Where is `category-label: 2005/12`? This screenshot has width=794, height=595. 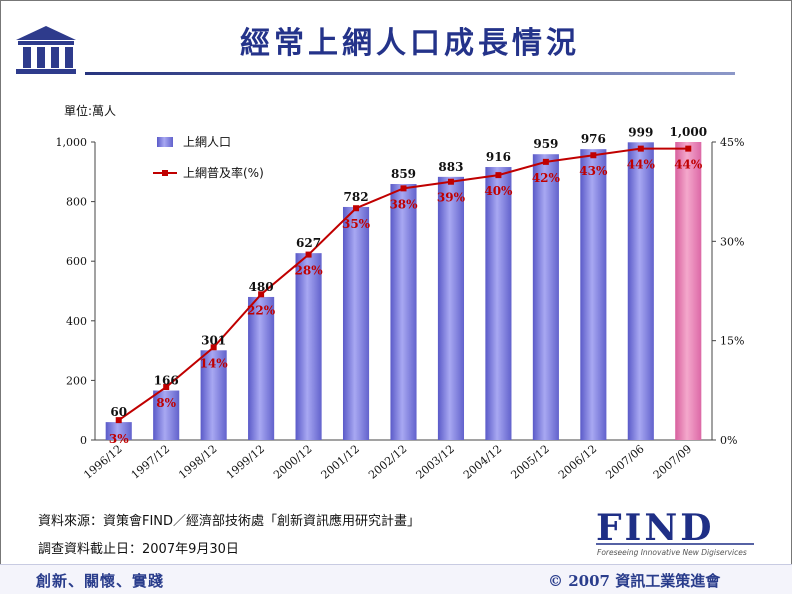
category-label: 2005/12 is located at coordinates (529, 461).